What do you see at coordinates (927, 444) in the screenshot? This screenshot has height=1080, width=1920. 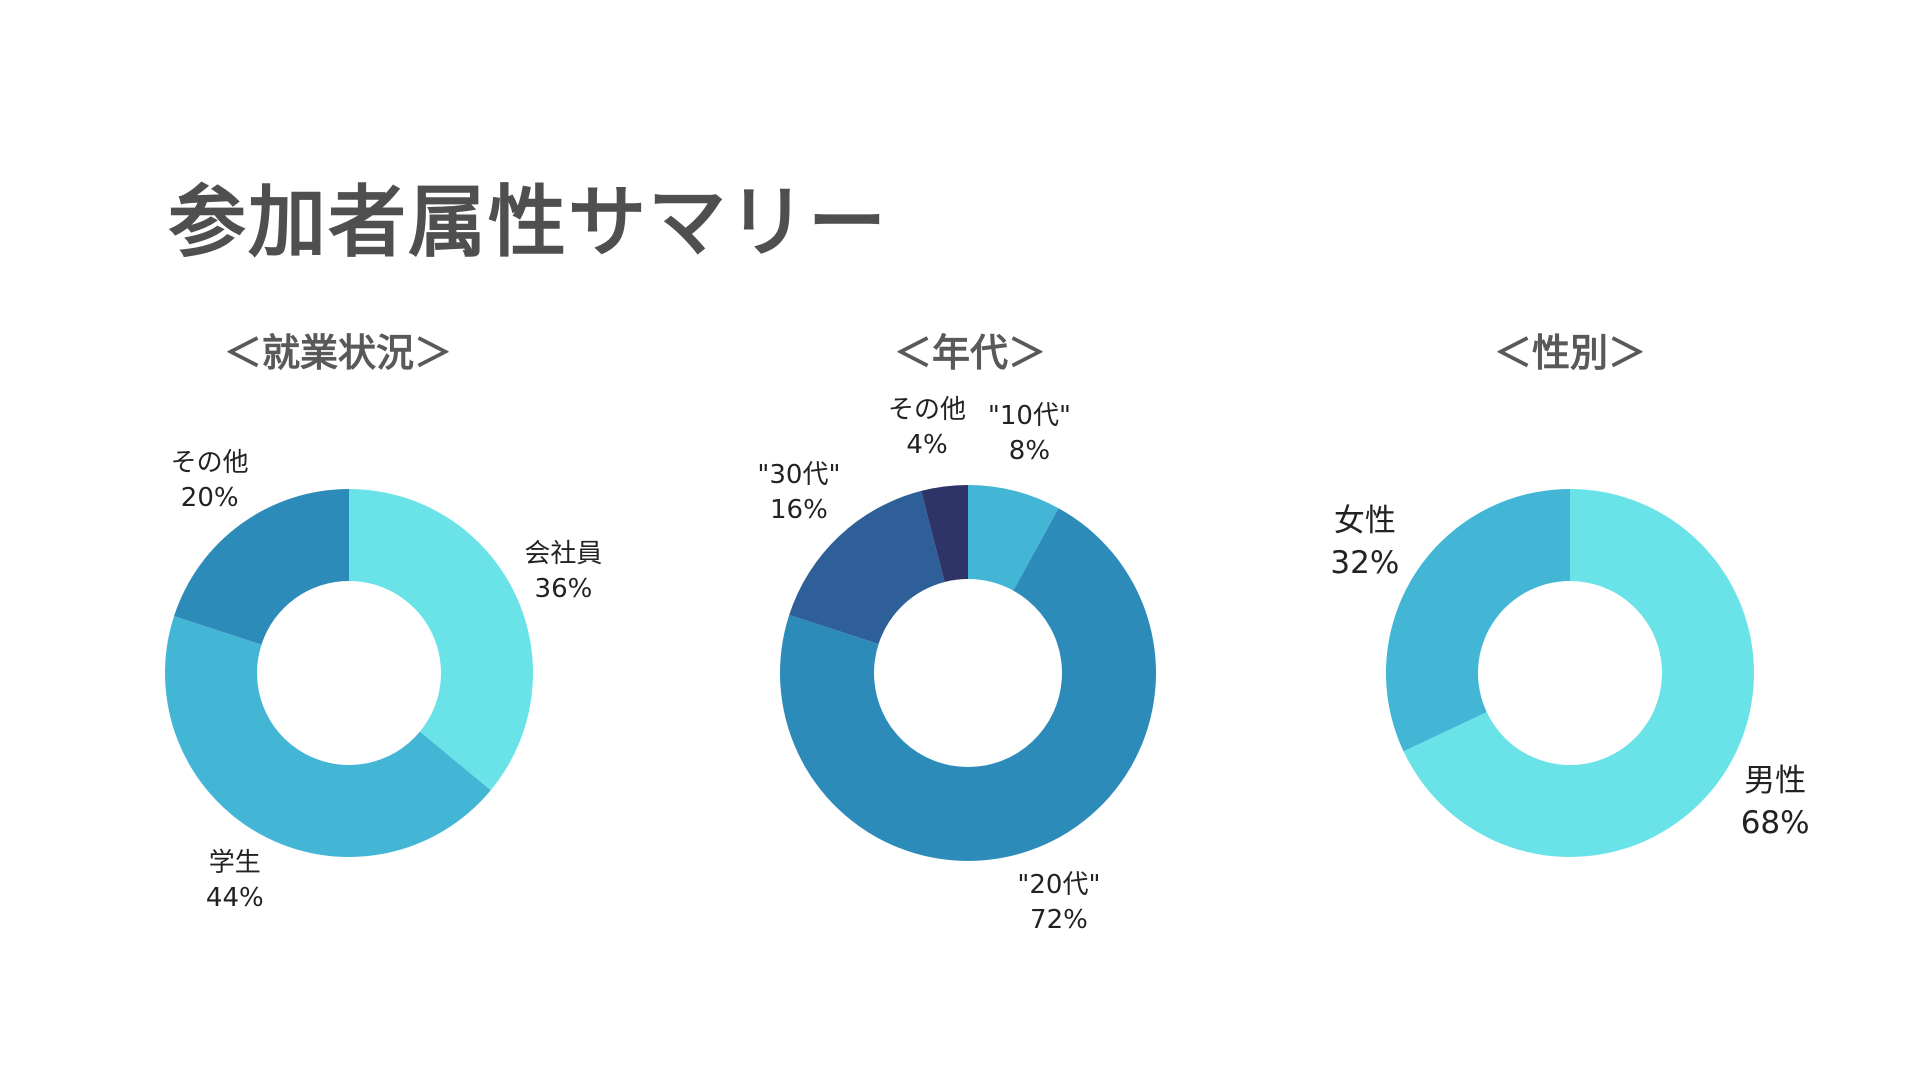 I see `slice-value: 4%` at bounding box center [927, 444].